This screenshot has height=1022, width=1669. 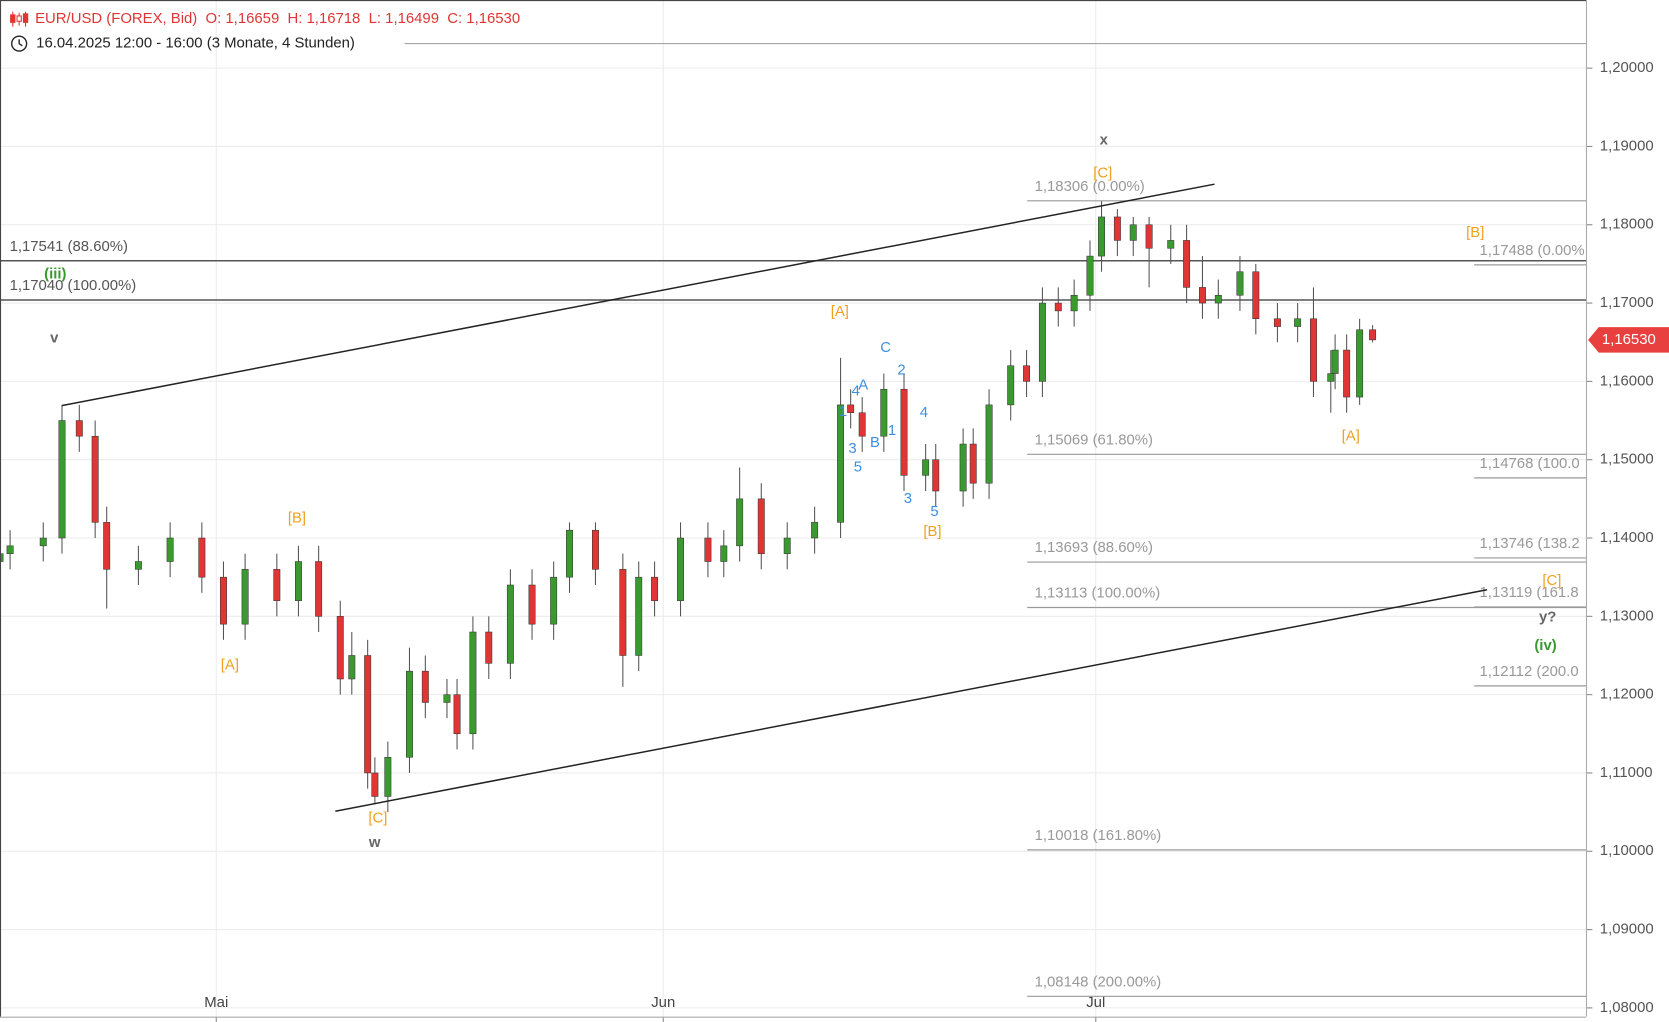 What do you see at coordinates (1529, 593) in the screenshot?
I see `level-label: 1,13119 (161.8` at bounding box center [1529, 593].